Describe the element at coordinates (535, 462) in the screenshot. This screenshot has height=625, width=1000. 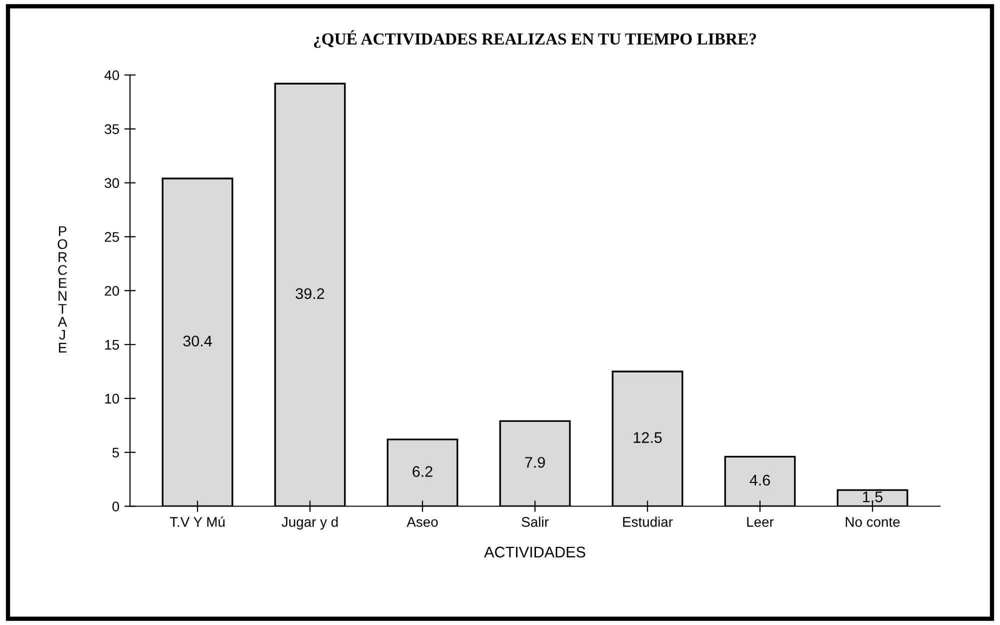
I see `data-label: 7.9` at that location.